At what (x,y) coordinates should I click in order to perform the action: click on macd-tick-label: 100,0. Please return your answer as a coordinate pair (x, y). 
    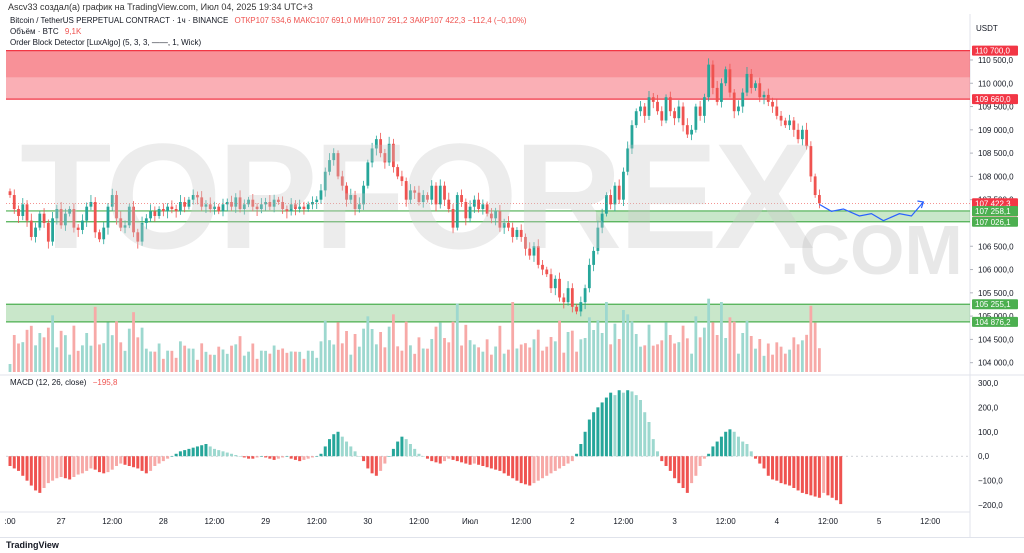
    Looking at the image, I should click on (988, 432).